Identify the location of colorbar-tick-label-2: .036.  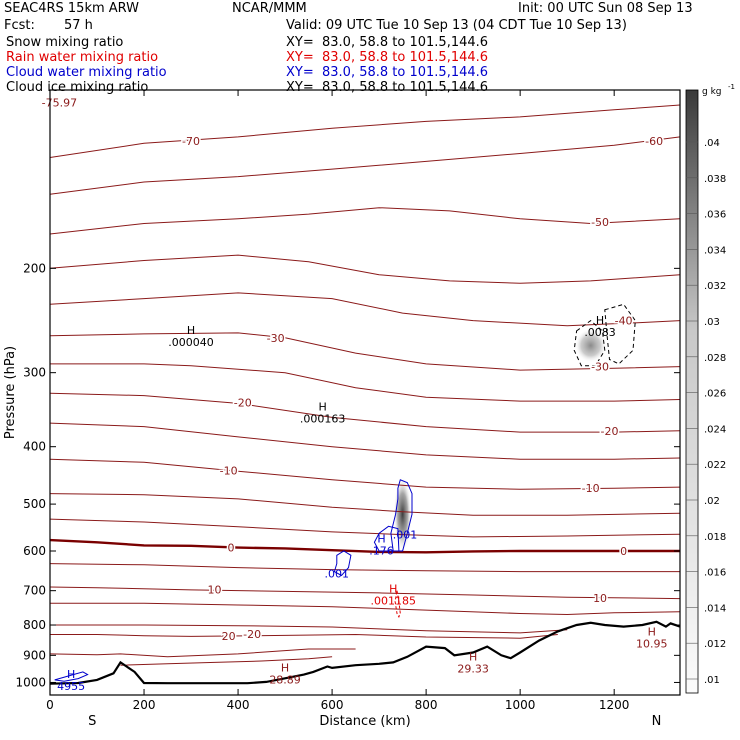
(715, 215).